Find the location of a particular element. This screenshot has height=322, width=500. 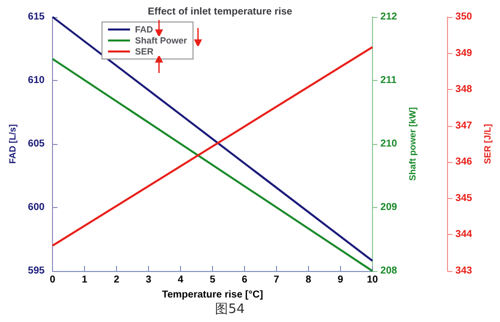

y2-tick-label: 209 is located at coordinates (389, 207).